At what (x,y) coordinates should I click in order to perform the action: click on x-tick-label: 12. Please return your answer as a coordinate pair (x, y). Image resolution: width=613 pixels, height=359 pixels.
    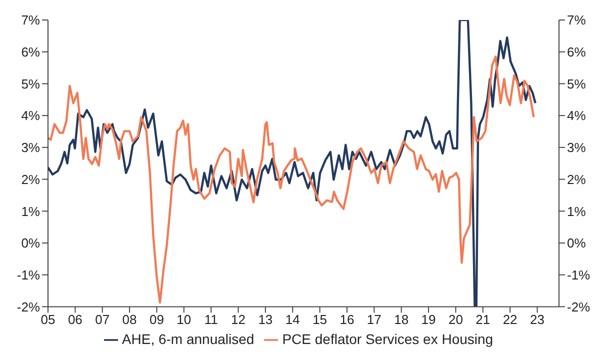
    Looking at the image, I should click on (238, 319).